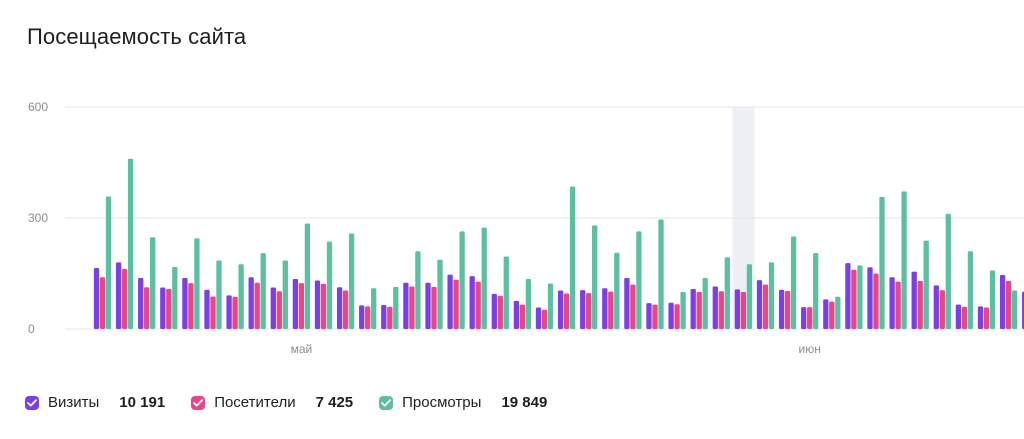  I want to click on x-tick-label: май, so click(302, 349).